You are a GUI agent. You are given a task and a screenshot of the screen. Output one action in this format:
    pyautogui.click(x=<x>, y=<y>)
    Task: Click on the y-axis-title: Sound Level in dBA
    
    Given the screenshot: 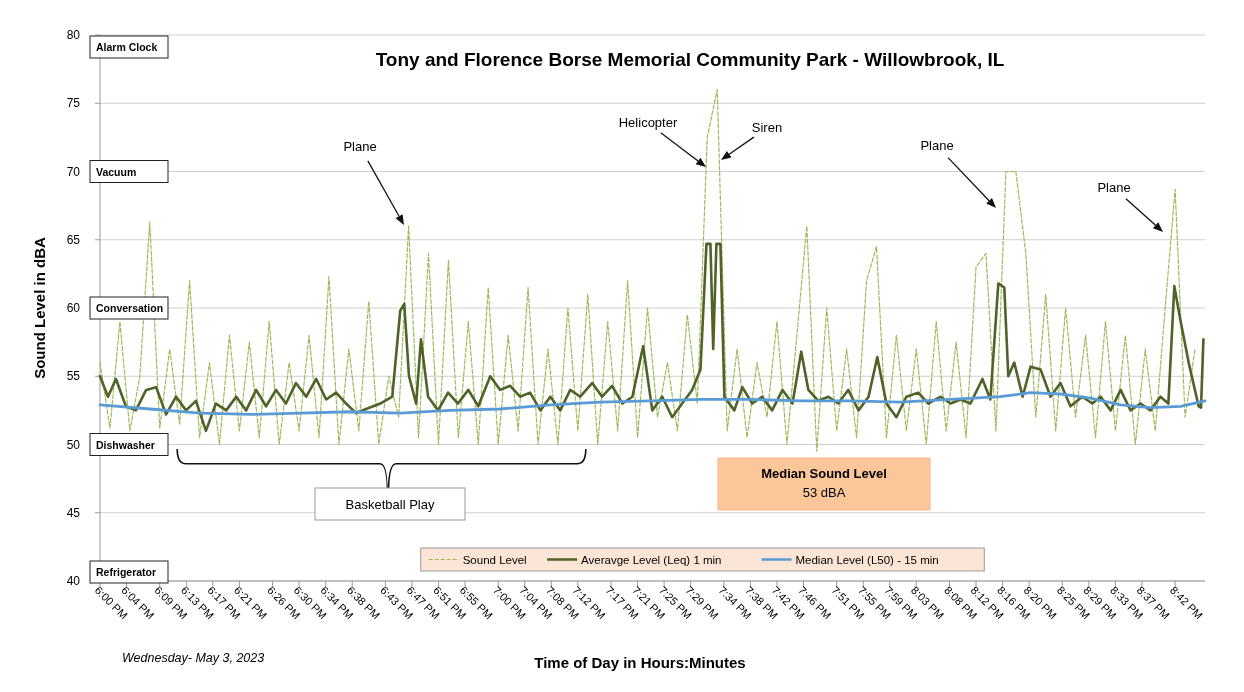 What is the action you would take?
    pyautogui.click(x=39, y=308)
    